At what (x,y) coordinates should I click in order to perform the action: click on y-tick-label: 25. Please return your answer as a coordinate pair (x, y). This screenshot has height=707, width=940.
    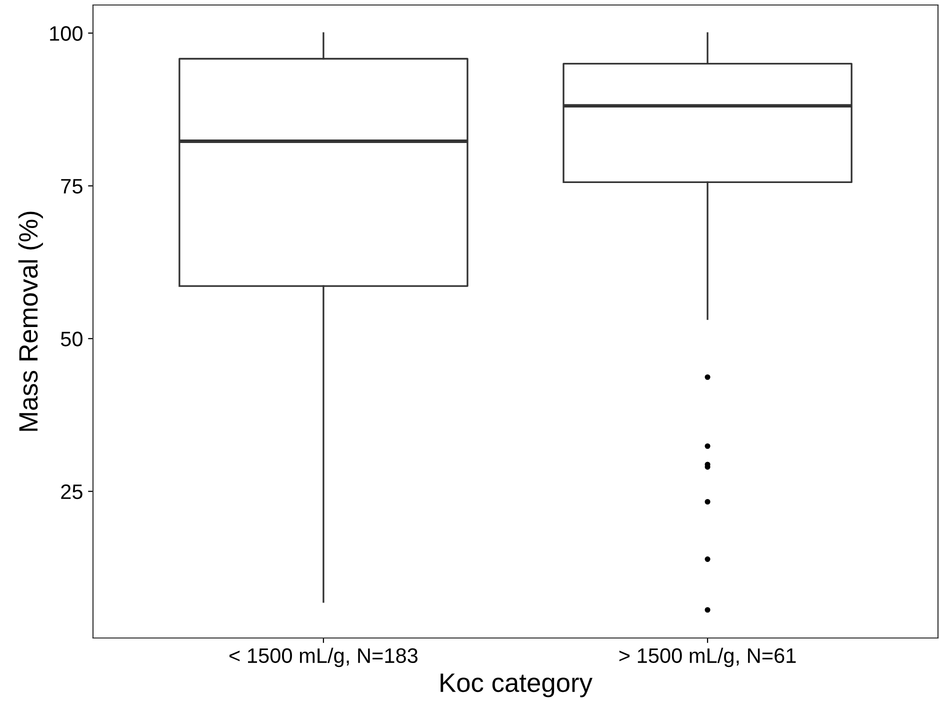
    Looking at the image, I should click on (71, 492).